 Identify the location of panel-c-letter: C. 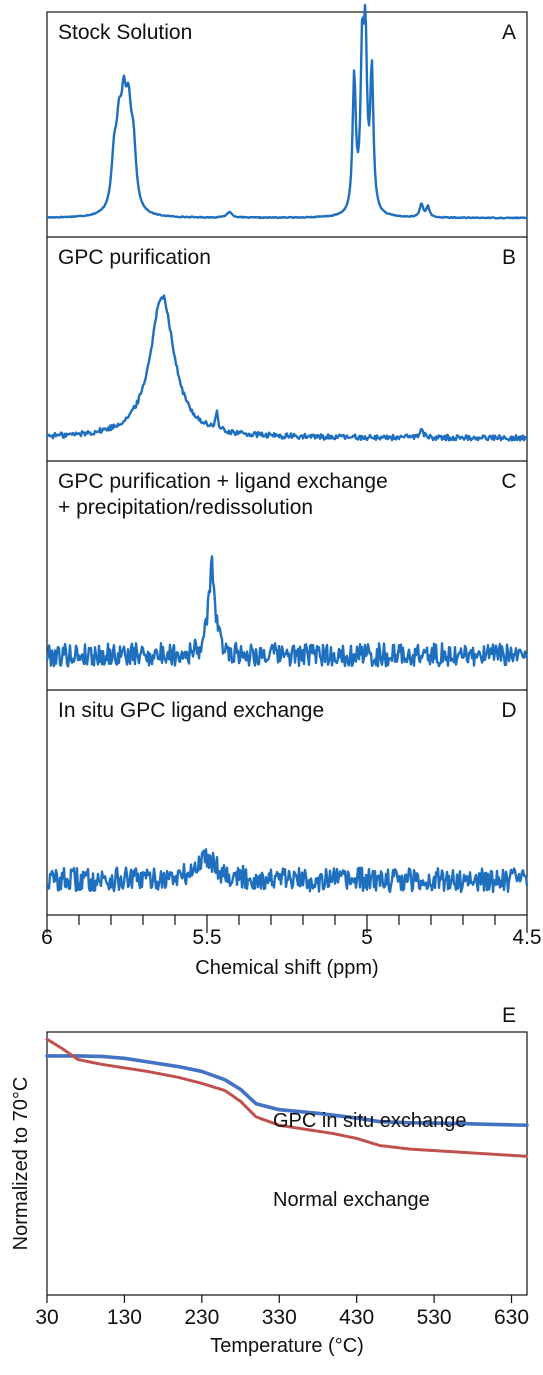
(508, 481).